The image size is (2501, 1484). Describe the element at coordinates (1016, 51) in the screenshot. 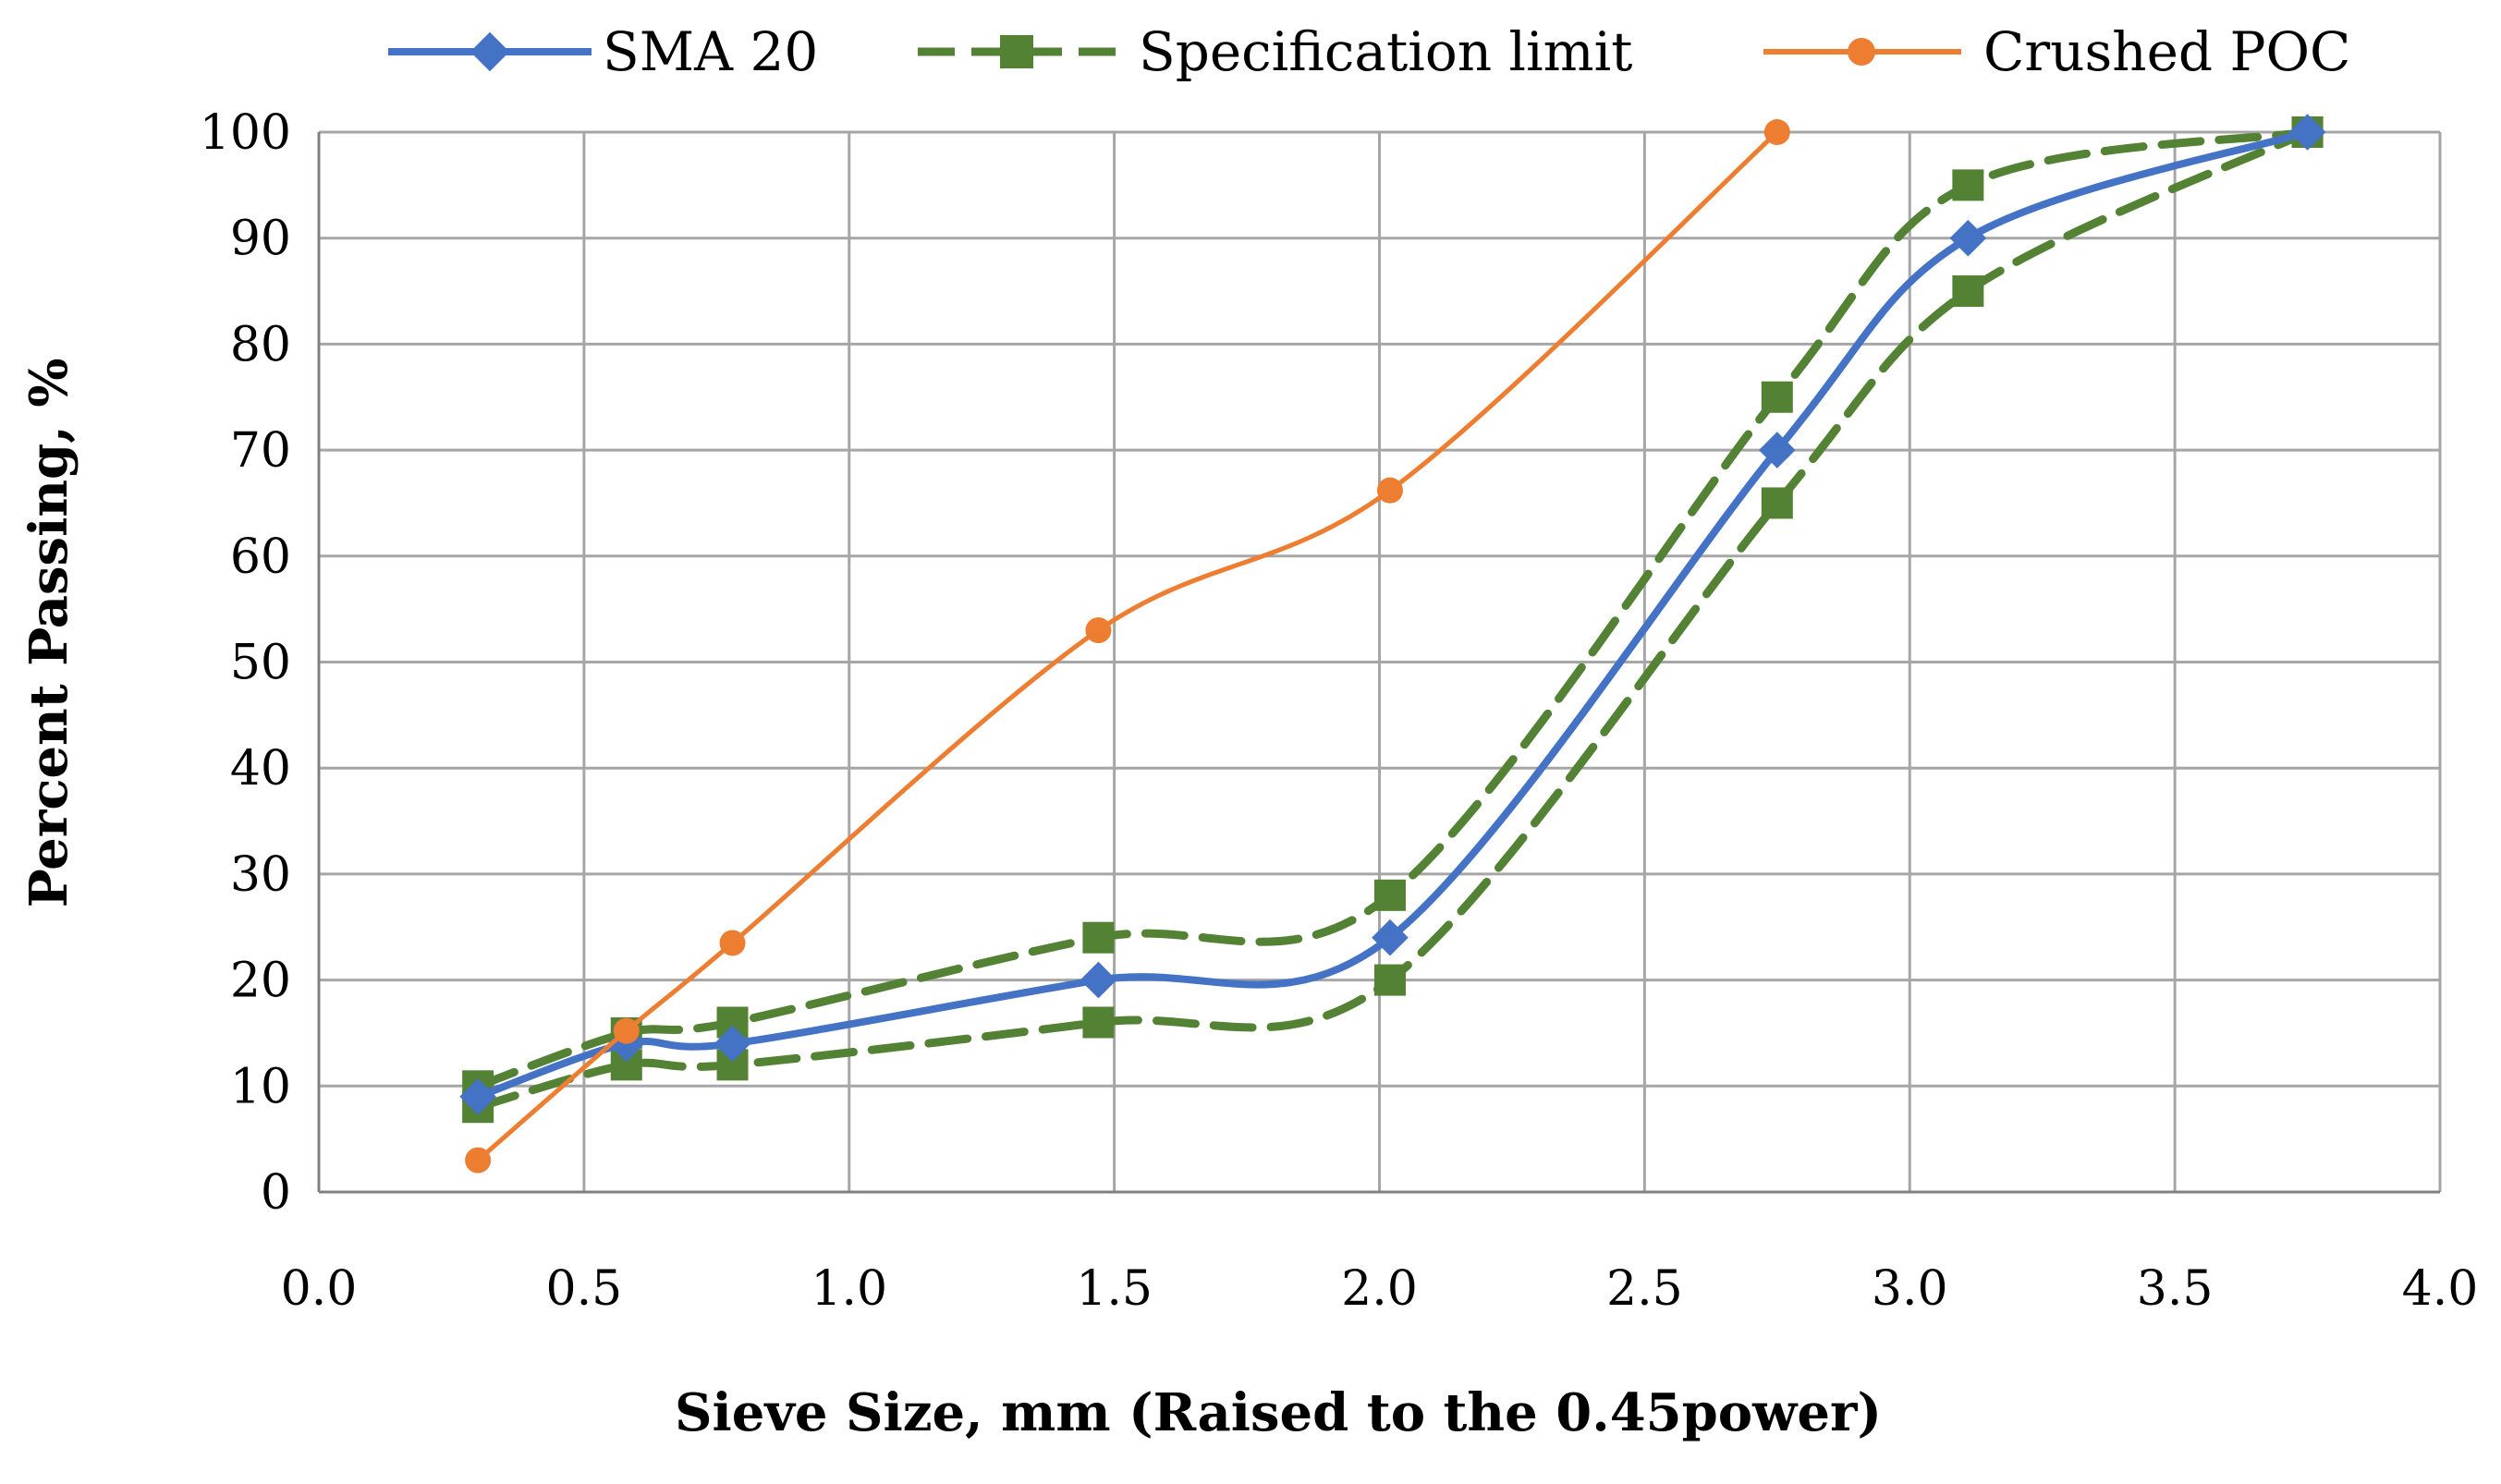

I see `legend-marker-spec` at that location.